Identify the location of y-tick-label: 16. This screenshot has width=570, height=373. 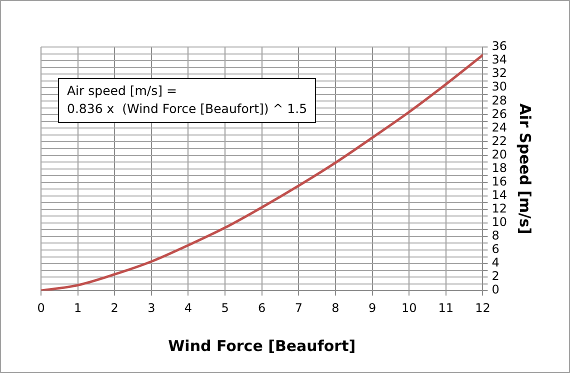
(500, 181).